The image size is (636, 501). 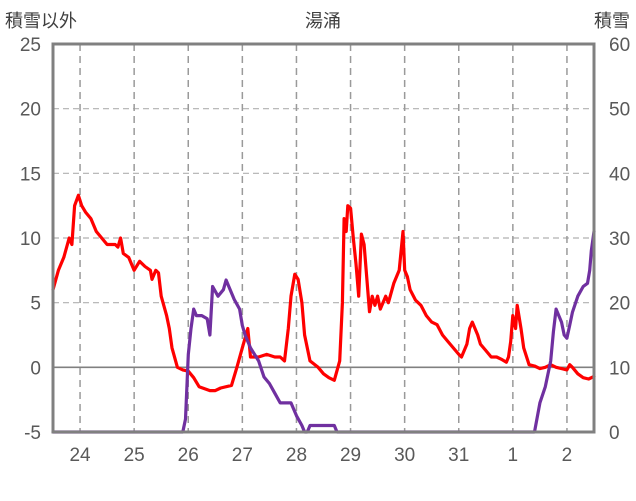 What do you see at coordinates (619, 368) in the screenshot?
I see `right-tick-label: 10` at bounding box center [619, 368].